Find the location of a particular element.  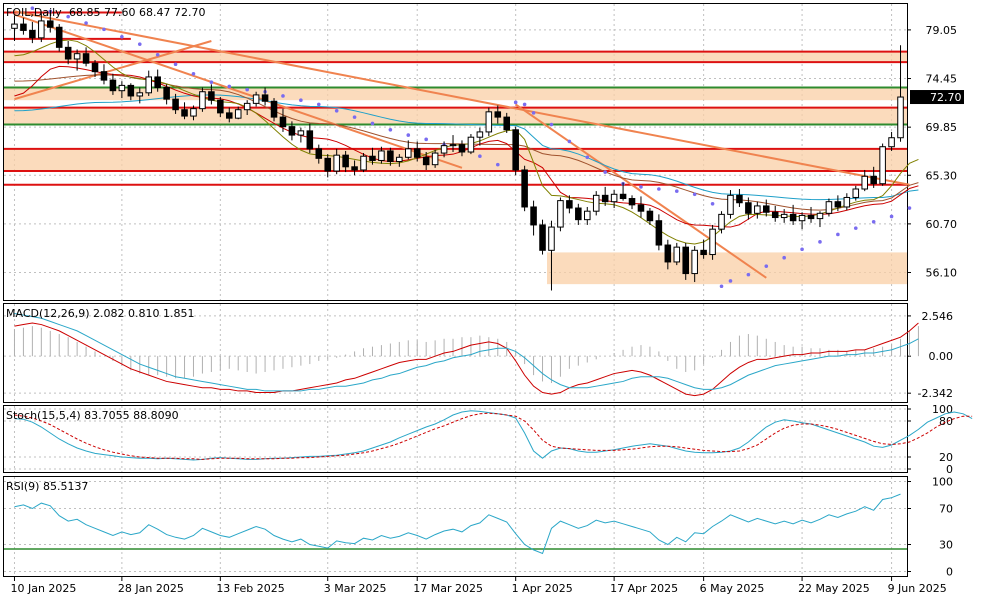

x-tick-label: 17 Mar 2025 is located at coordinates (448, 588).